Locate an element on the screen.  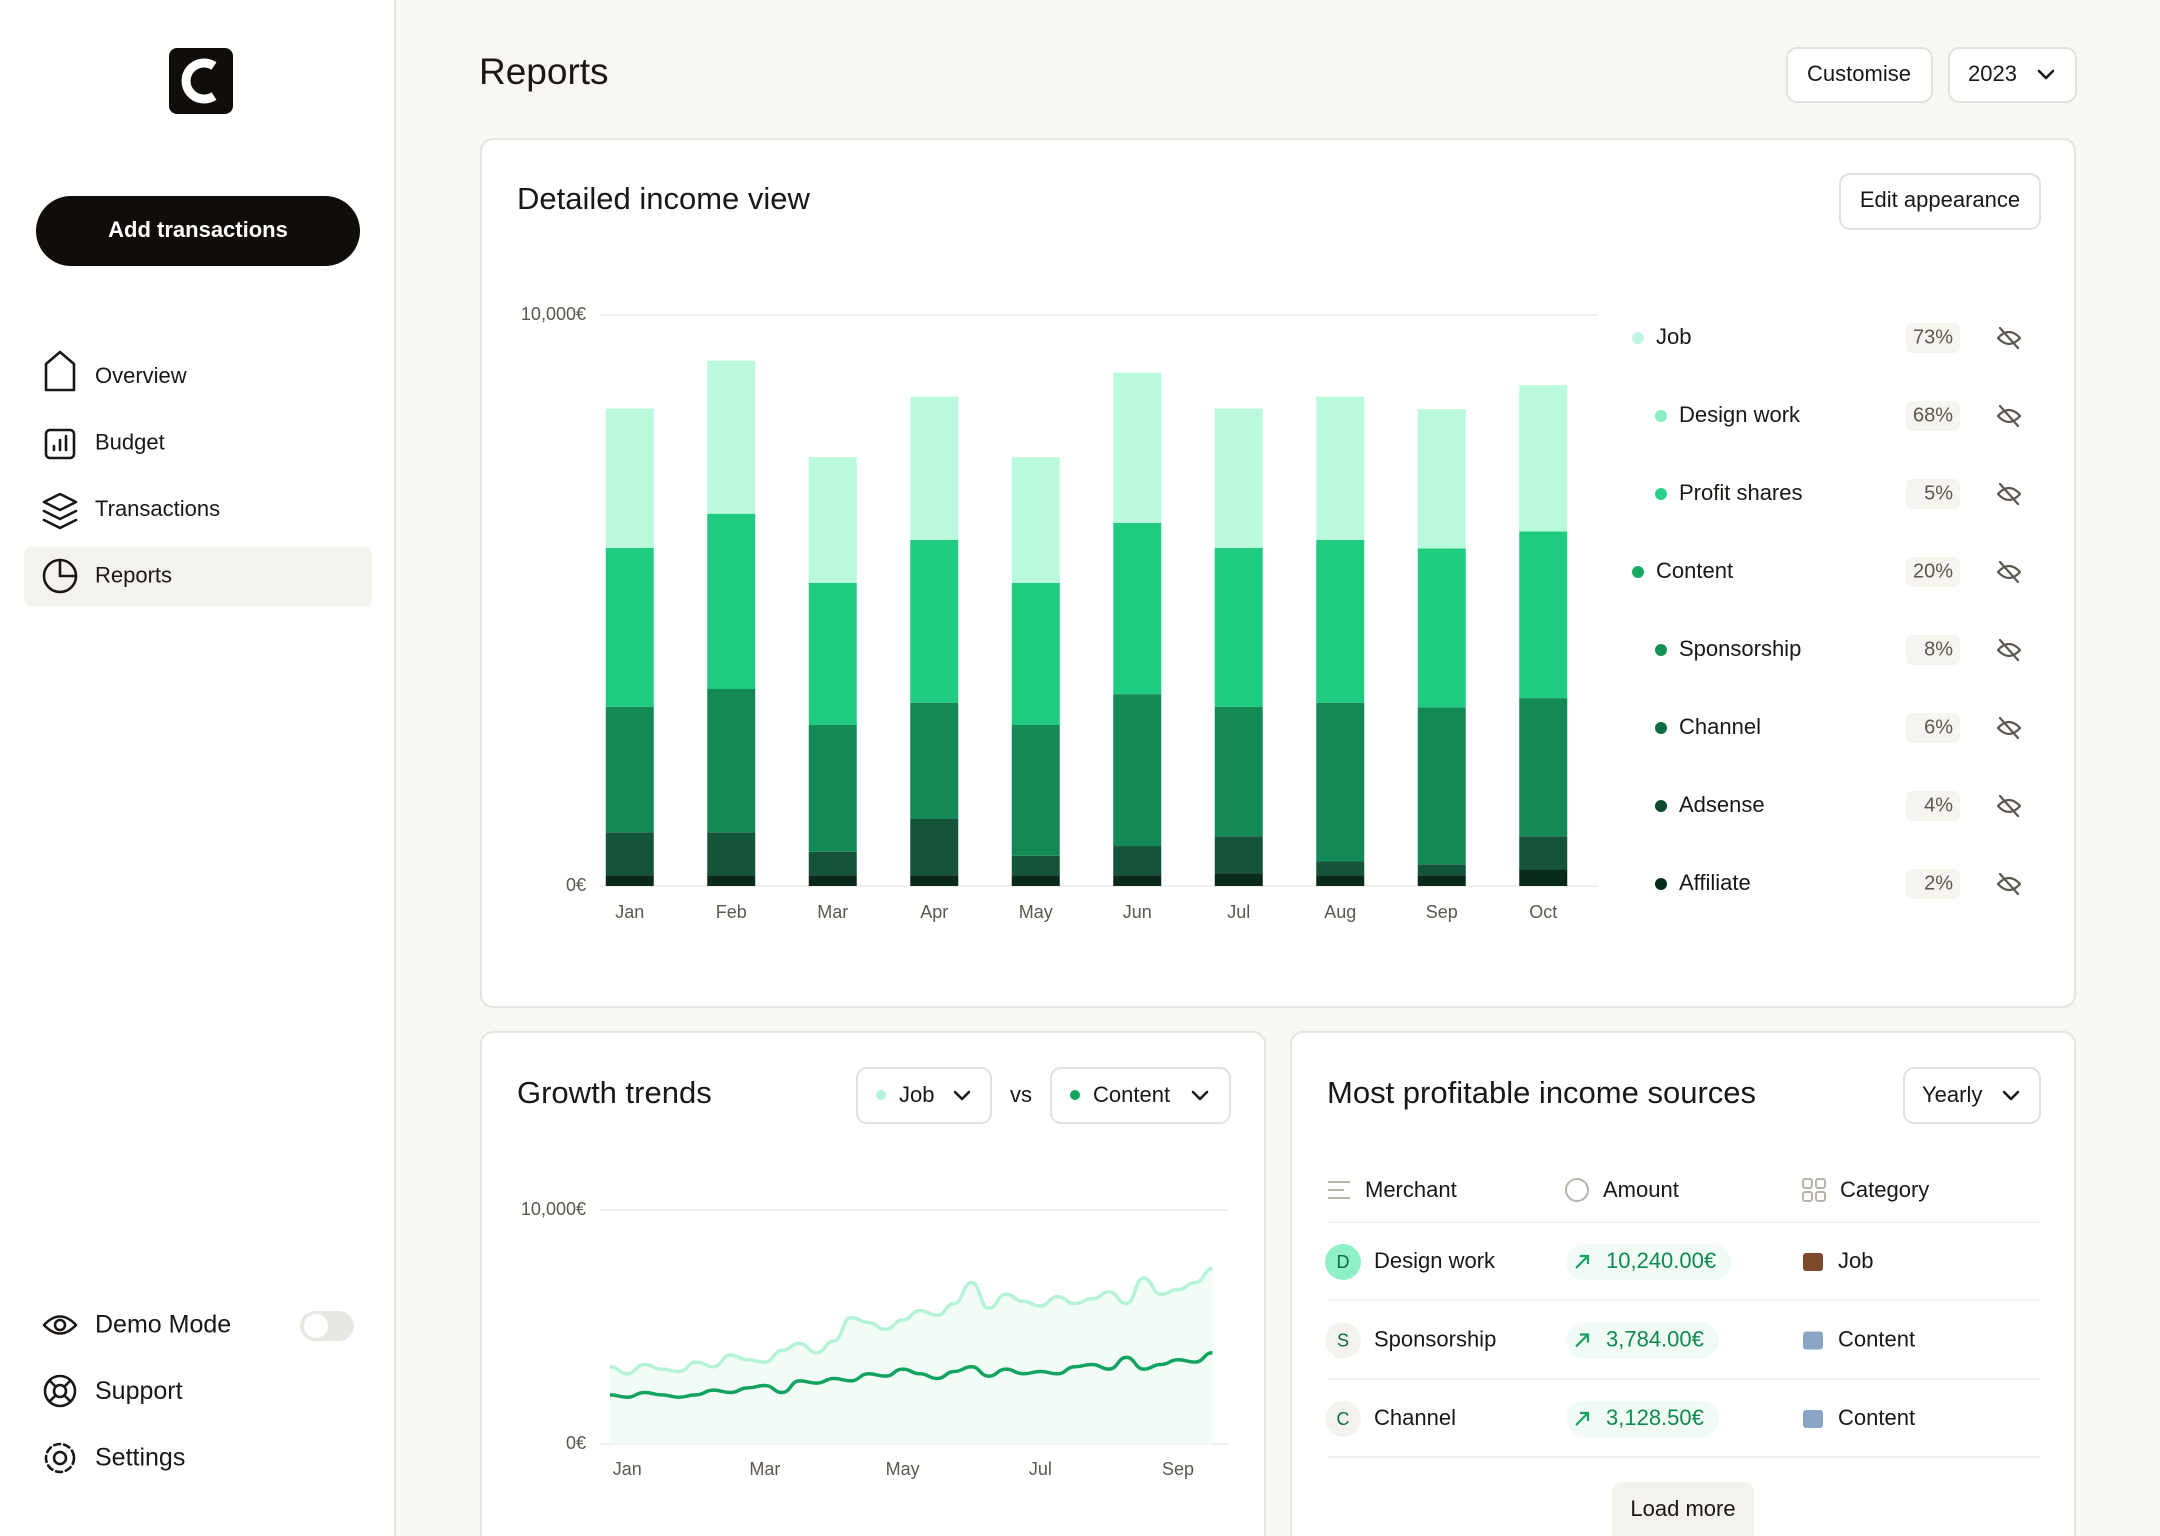
page-title: Reports is located at coordinates (544, 71).